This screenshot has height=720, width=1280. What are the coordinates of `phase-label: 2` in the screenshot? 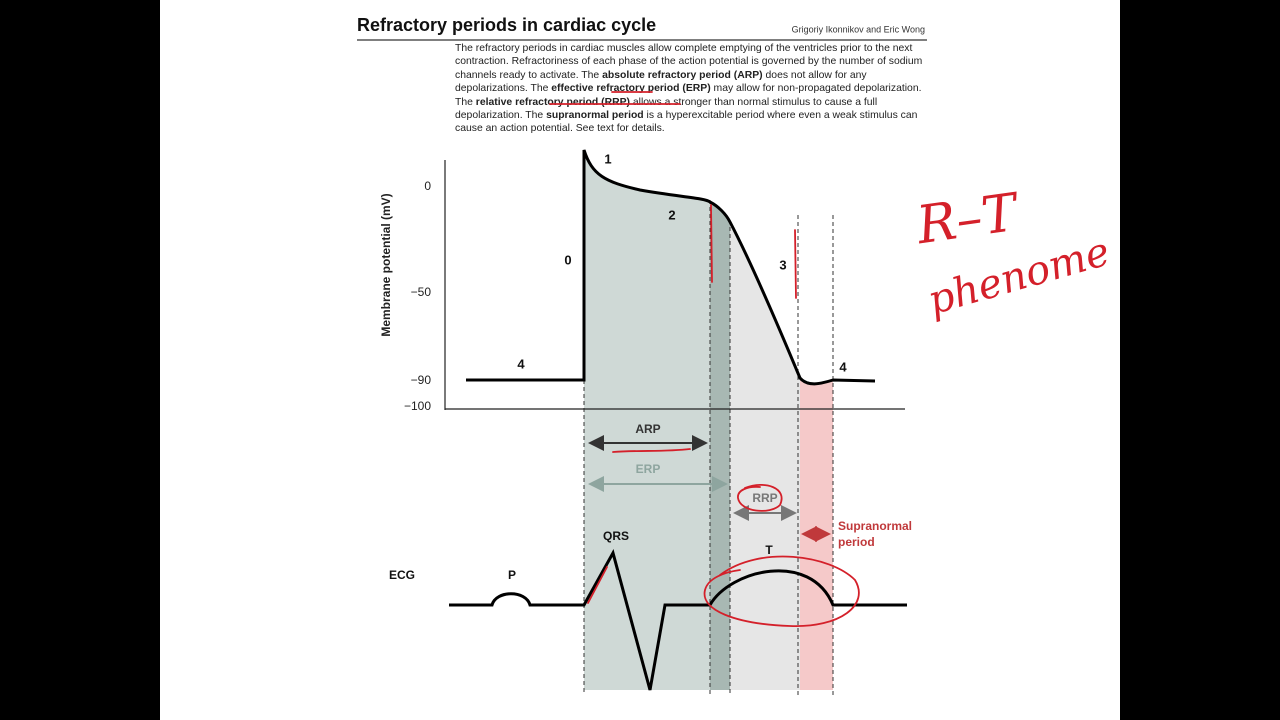 It's located at (671, 214).